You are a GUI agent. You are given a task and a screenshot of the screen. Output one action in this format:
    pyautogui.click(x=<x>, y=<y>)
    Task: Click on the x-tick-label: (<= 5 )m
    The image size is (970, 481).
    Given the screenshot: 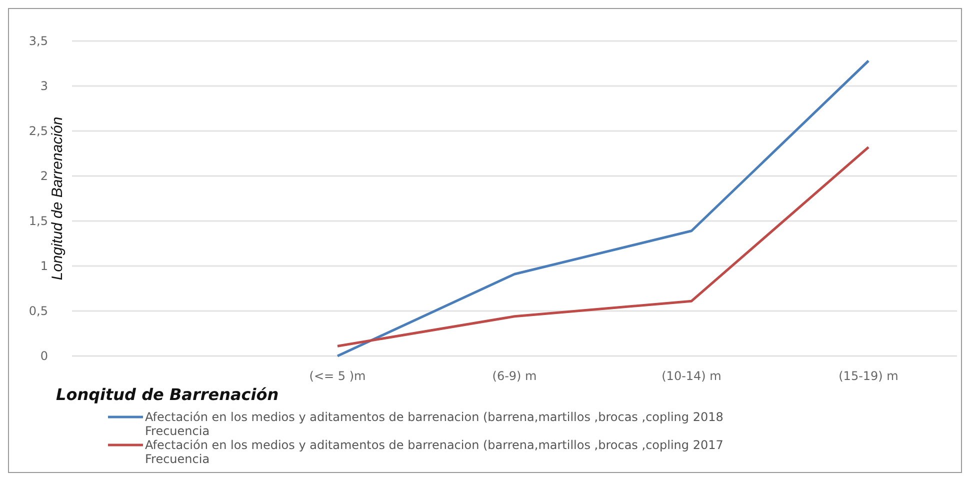 What is the action you would take?
    pyautogui.click(x=337, y=376)
    